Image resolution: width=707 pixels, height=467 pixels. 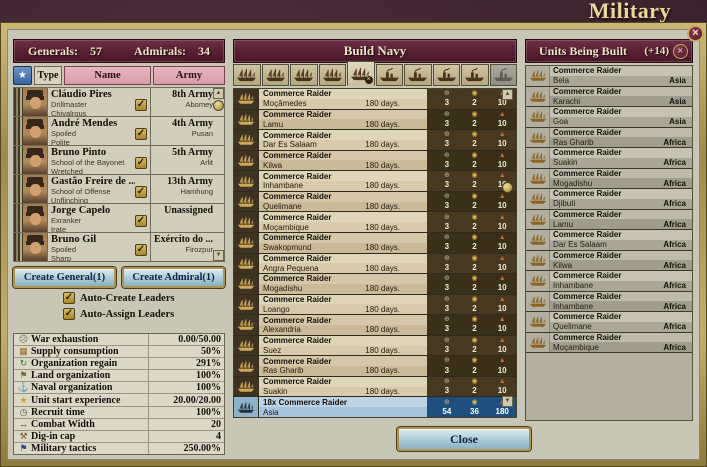 I want to click on auto-assign-checkbox: ✓, so click(x=69, y=314).